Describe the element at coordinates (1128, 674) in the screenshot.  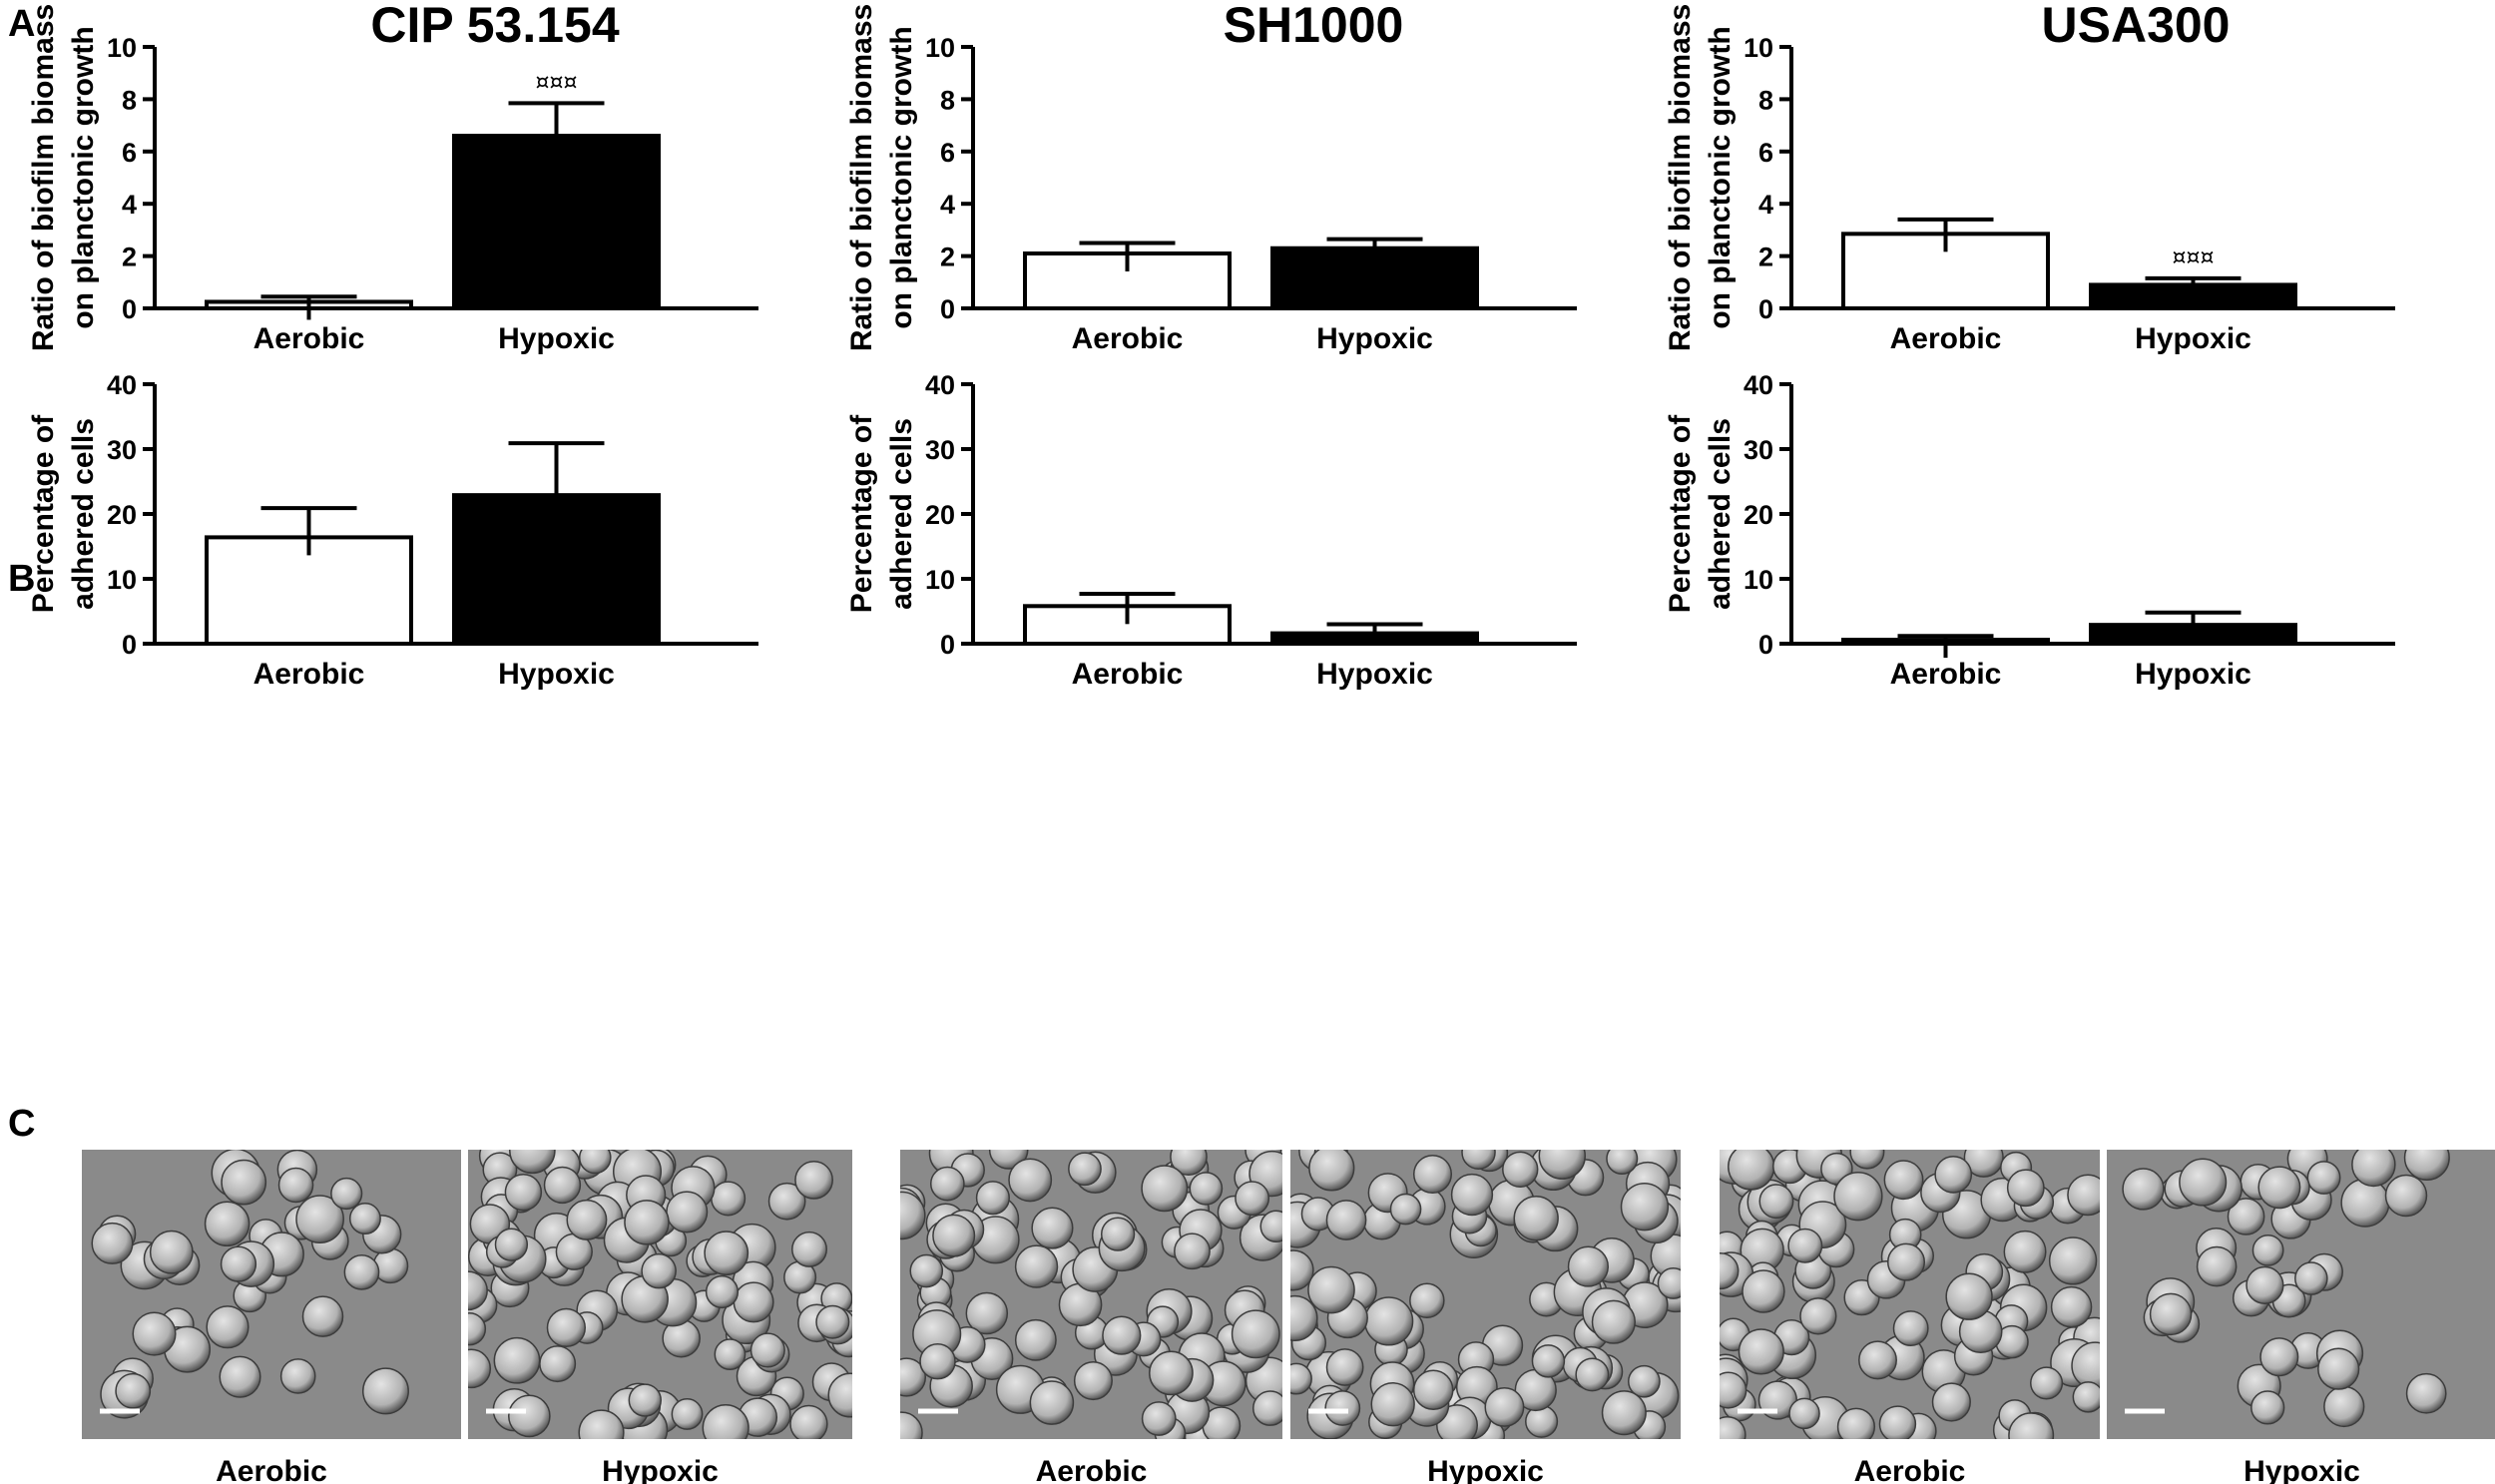
I see `category-label: Aerobic` at that location.